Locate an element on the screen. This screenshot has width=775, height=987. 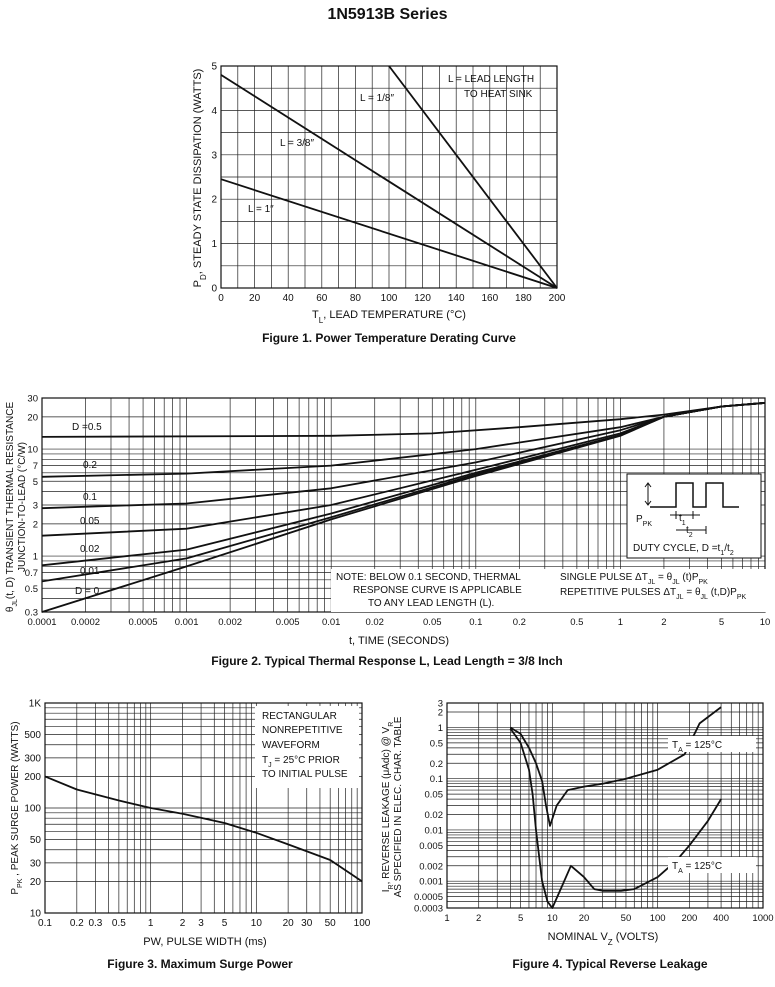
fig2-series-label-1: D =0.5 is located at coordinates (87, 427).